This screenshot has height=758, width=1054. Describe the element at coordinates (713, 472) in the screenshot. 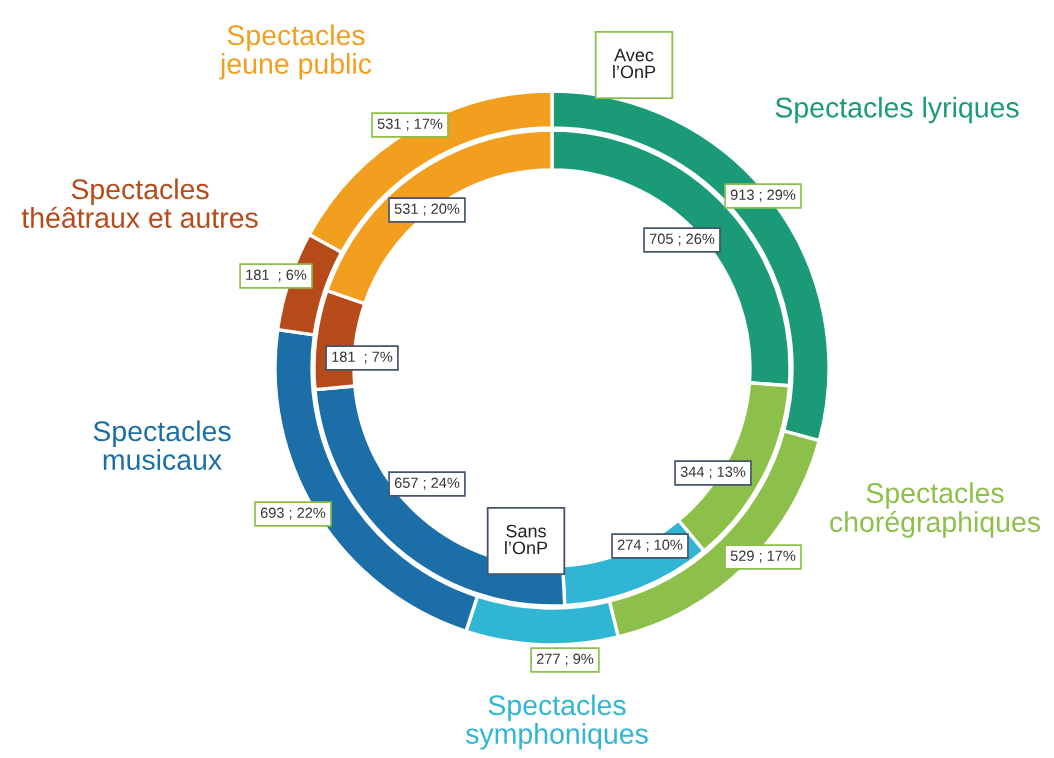

I see `data-label: 344 ; 13%` at that location.